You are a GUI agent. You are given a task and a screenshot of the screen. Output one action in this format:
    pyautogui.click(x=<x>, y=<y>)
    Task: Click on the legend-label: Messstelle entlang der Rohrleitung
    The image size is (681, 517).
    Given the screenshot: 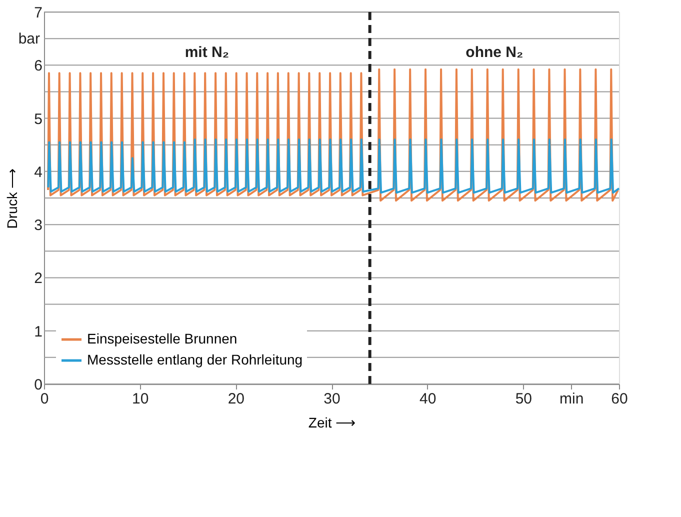 What is the action you would take?
    pyautogui.click(x=195, y=360)
    